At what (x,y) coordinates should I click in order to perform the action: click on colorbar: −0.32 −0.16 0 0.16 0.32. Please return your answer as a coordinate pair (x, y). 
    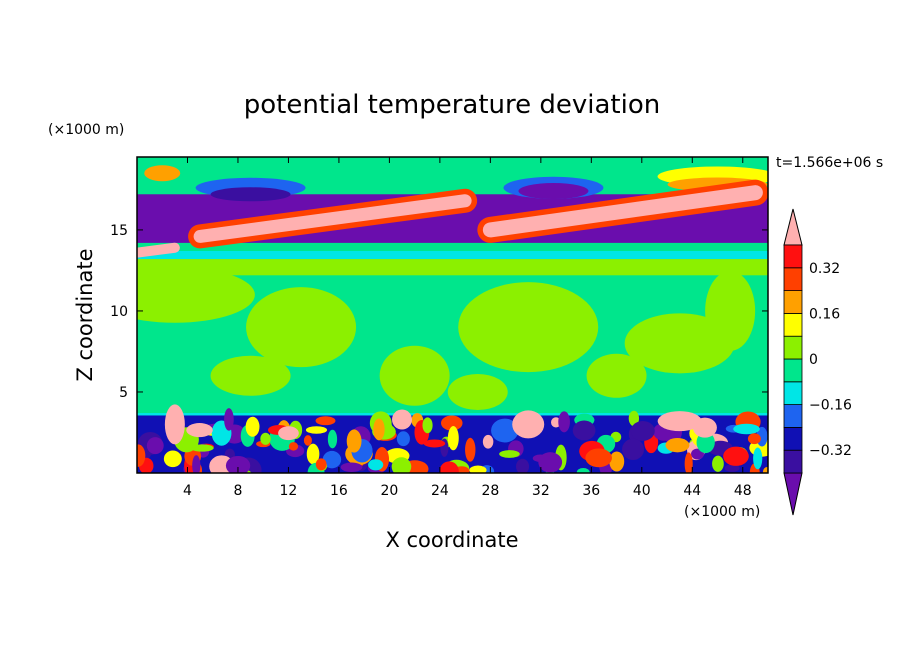
    Looking at the image, I should click on (817, 362).